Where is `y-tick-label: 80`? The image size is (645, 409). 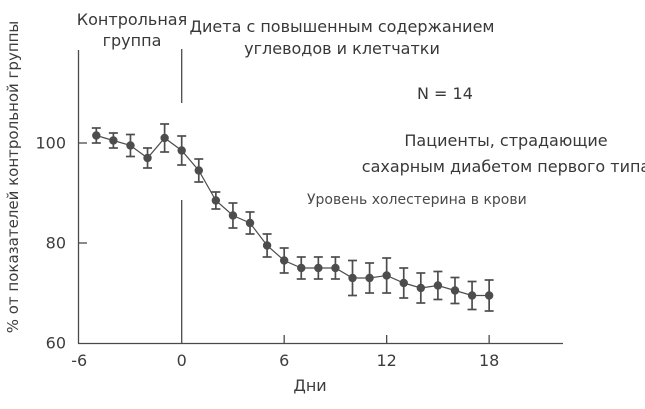 y-tick-label: 80 is located at coordinates (56, 243).